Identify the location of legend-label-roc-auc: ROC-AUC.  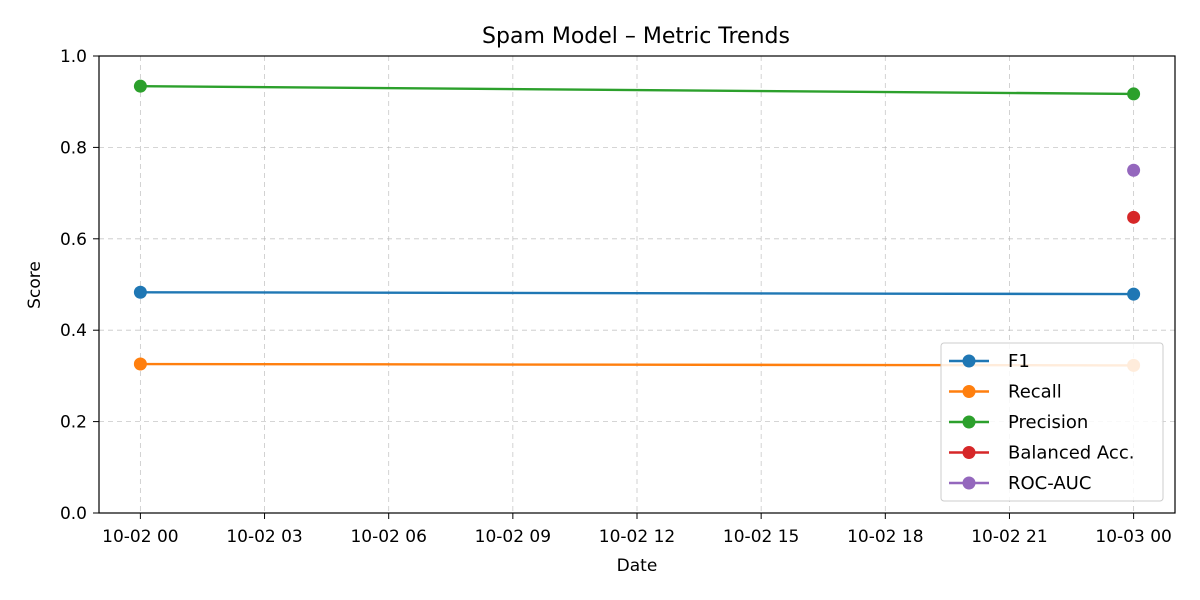
(1049, 483).